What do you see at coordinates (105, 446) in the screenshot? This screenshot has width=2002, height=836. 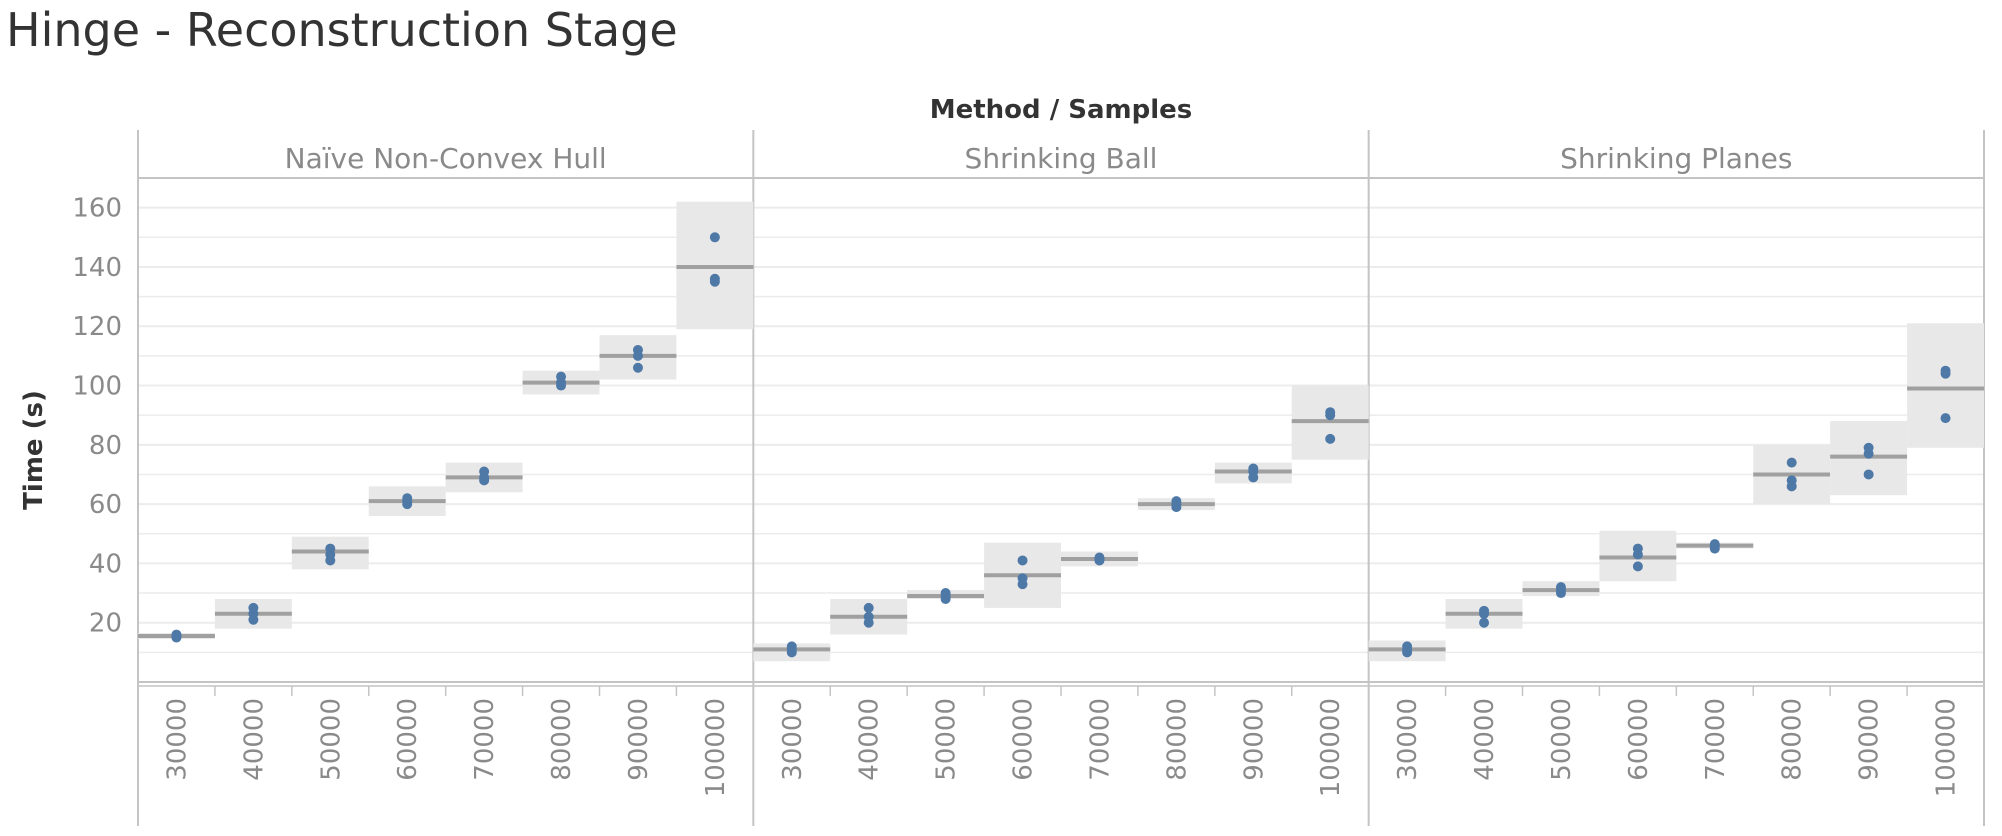 I see `y-tick-label: 80` at bounding box center [105, 446].